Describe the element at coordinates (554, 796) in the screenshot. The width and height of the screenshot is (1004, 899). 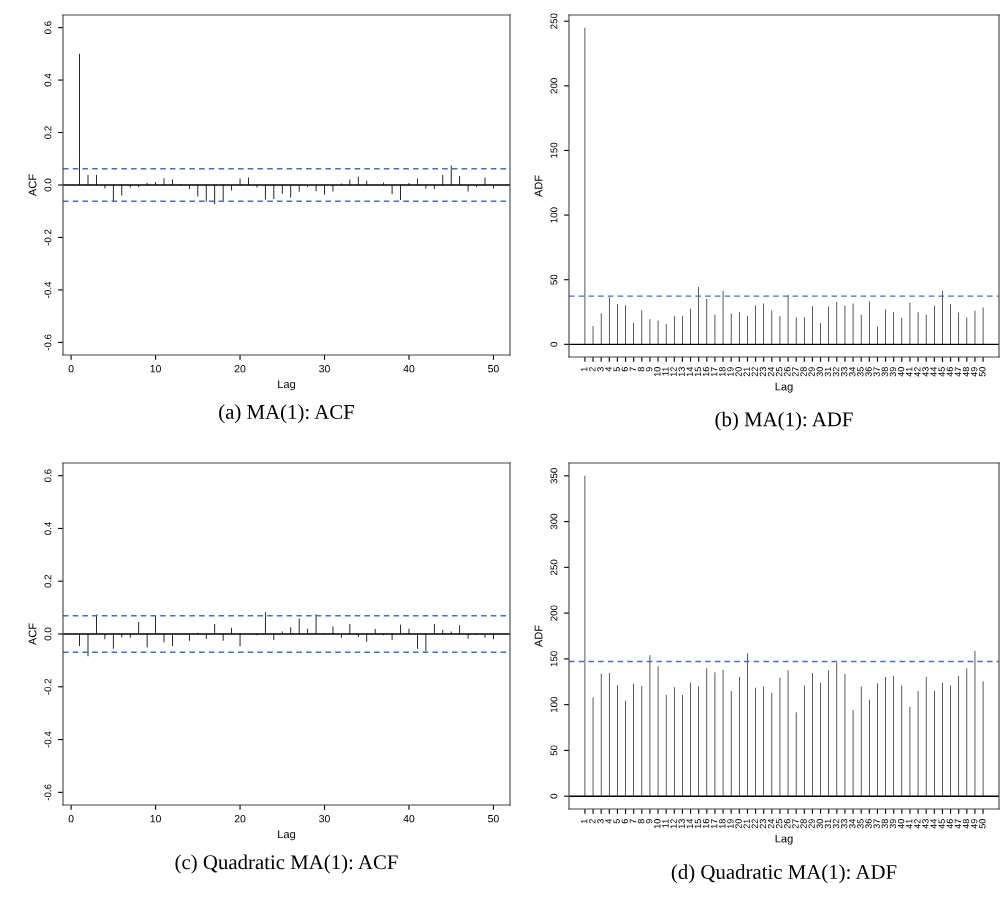
I see `y-tick-label: 0` at that location.